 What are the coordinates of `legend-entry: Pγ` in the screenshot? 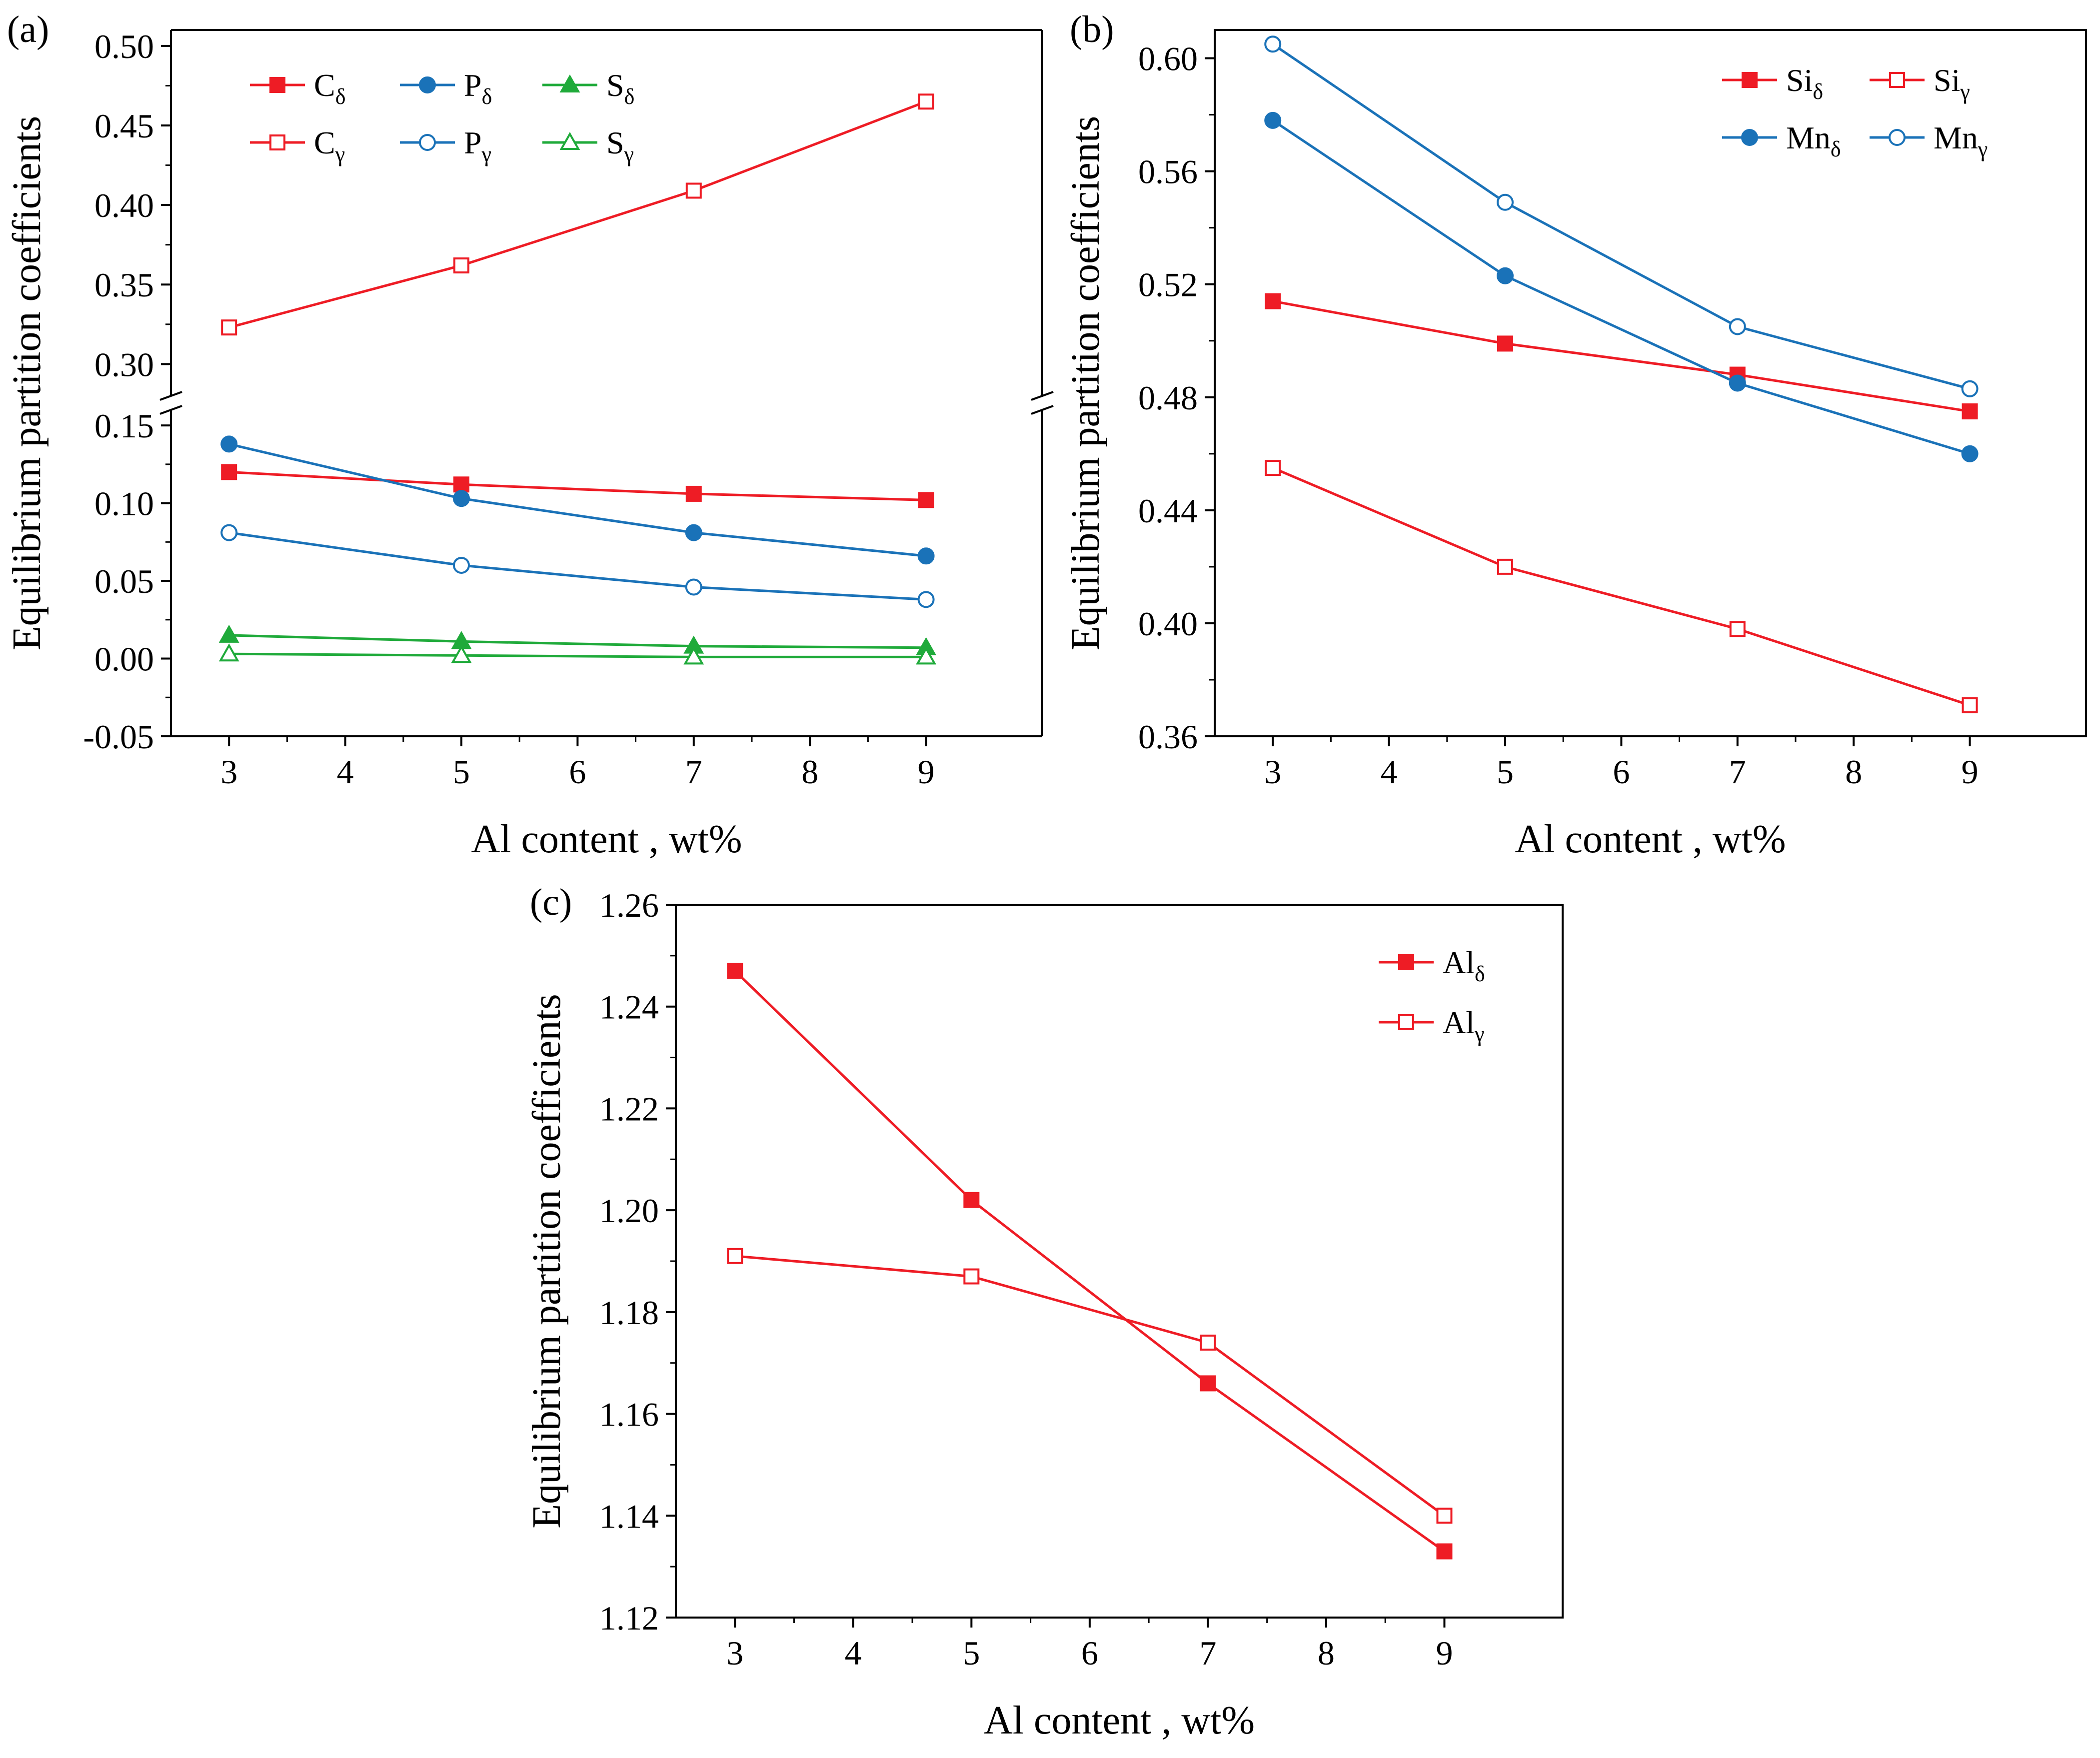 It's located at (445, 146).